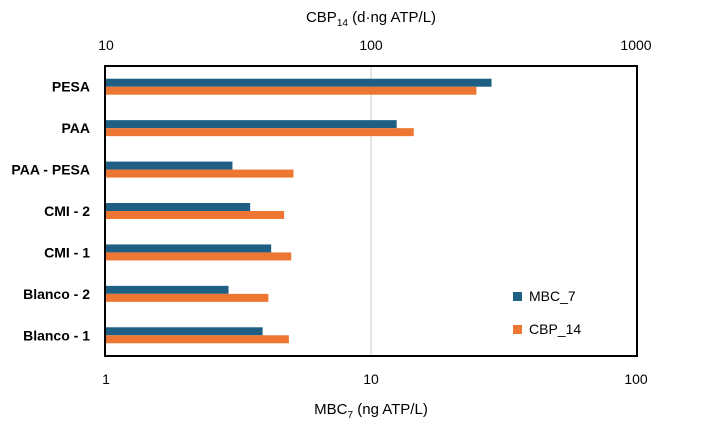 This screenshot has width=704, height=423. I want to click on top-axis-title-main: CBP, so click(321, 17).